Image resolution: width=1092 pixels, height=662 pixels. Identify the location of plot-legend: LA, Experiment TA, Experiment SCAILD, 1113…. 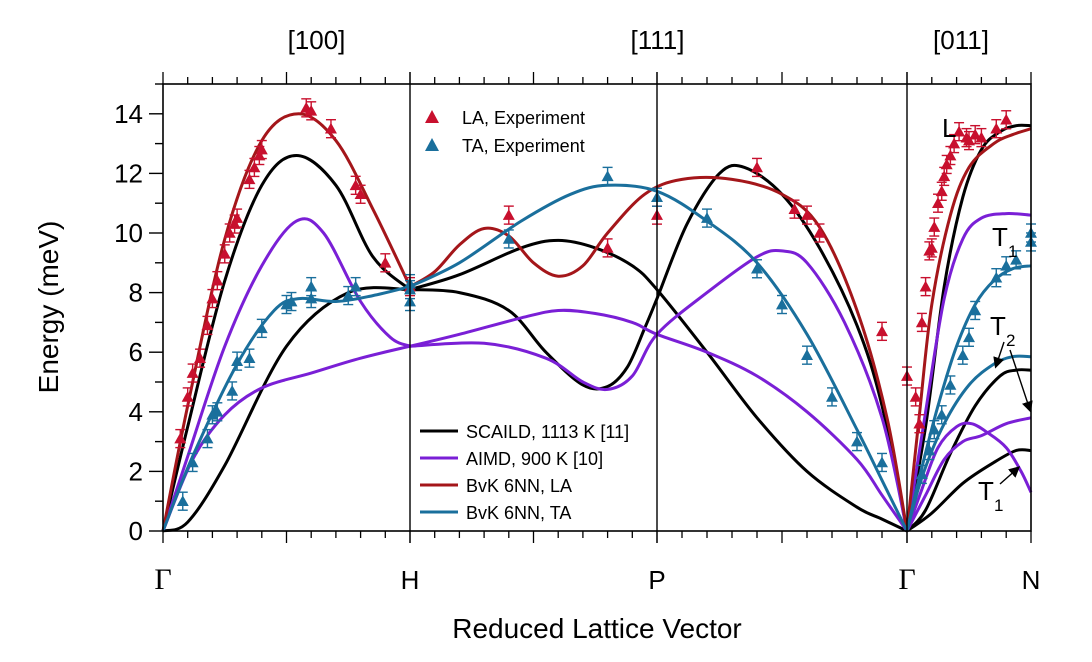
(524, 315).